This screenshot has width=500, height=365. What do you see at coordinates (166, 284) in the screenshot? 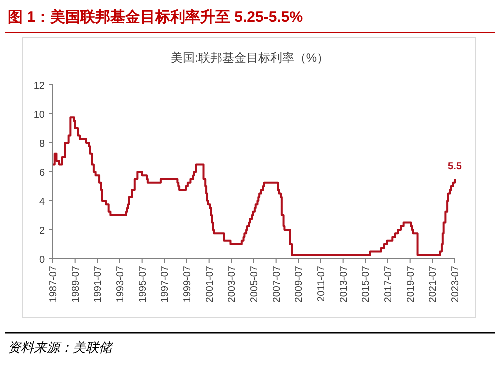
I see `x-tick-label: 1997-07` at bounding box center [166, 284].